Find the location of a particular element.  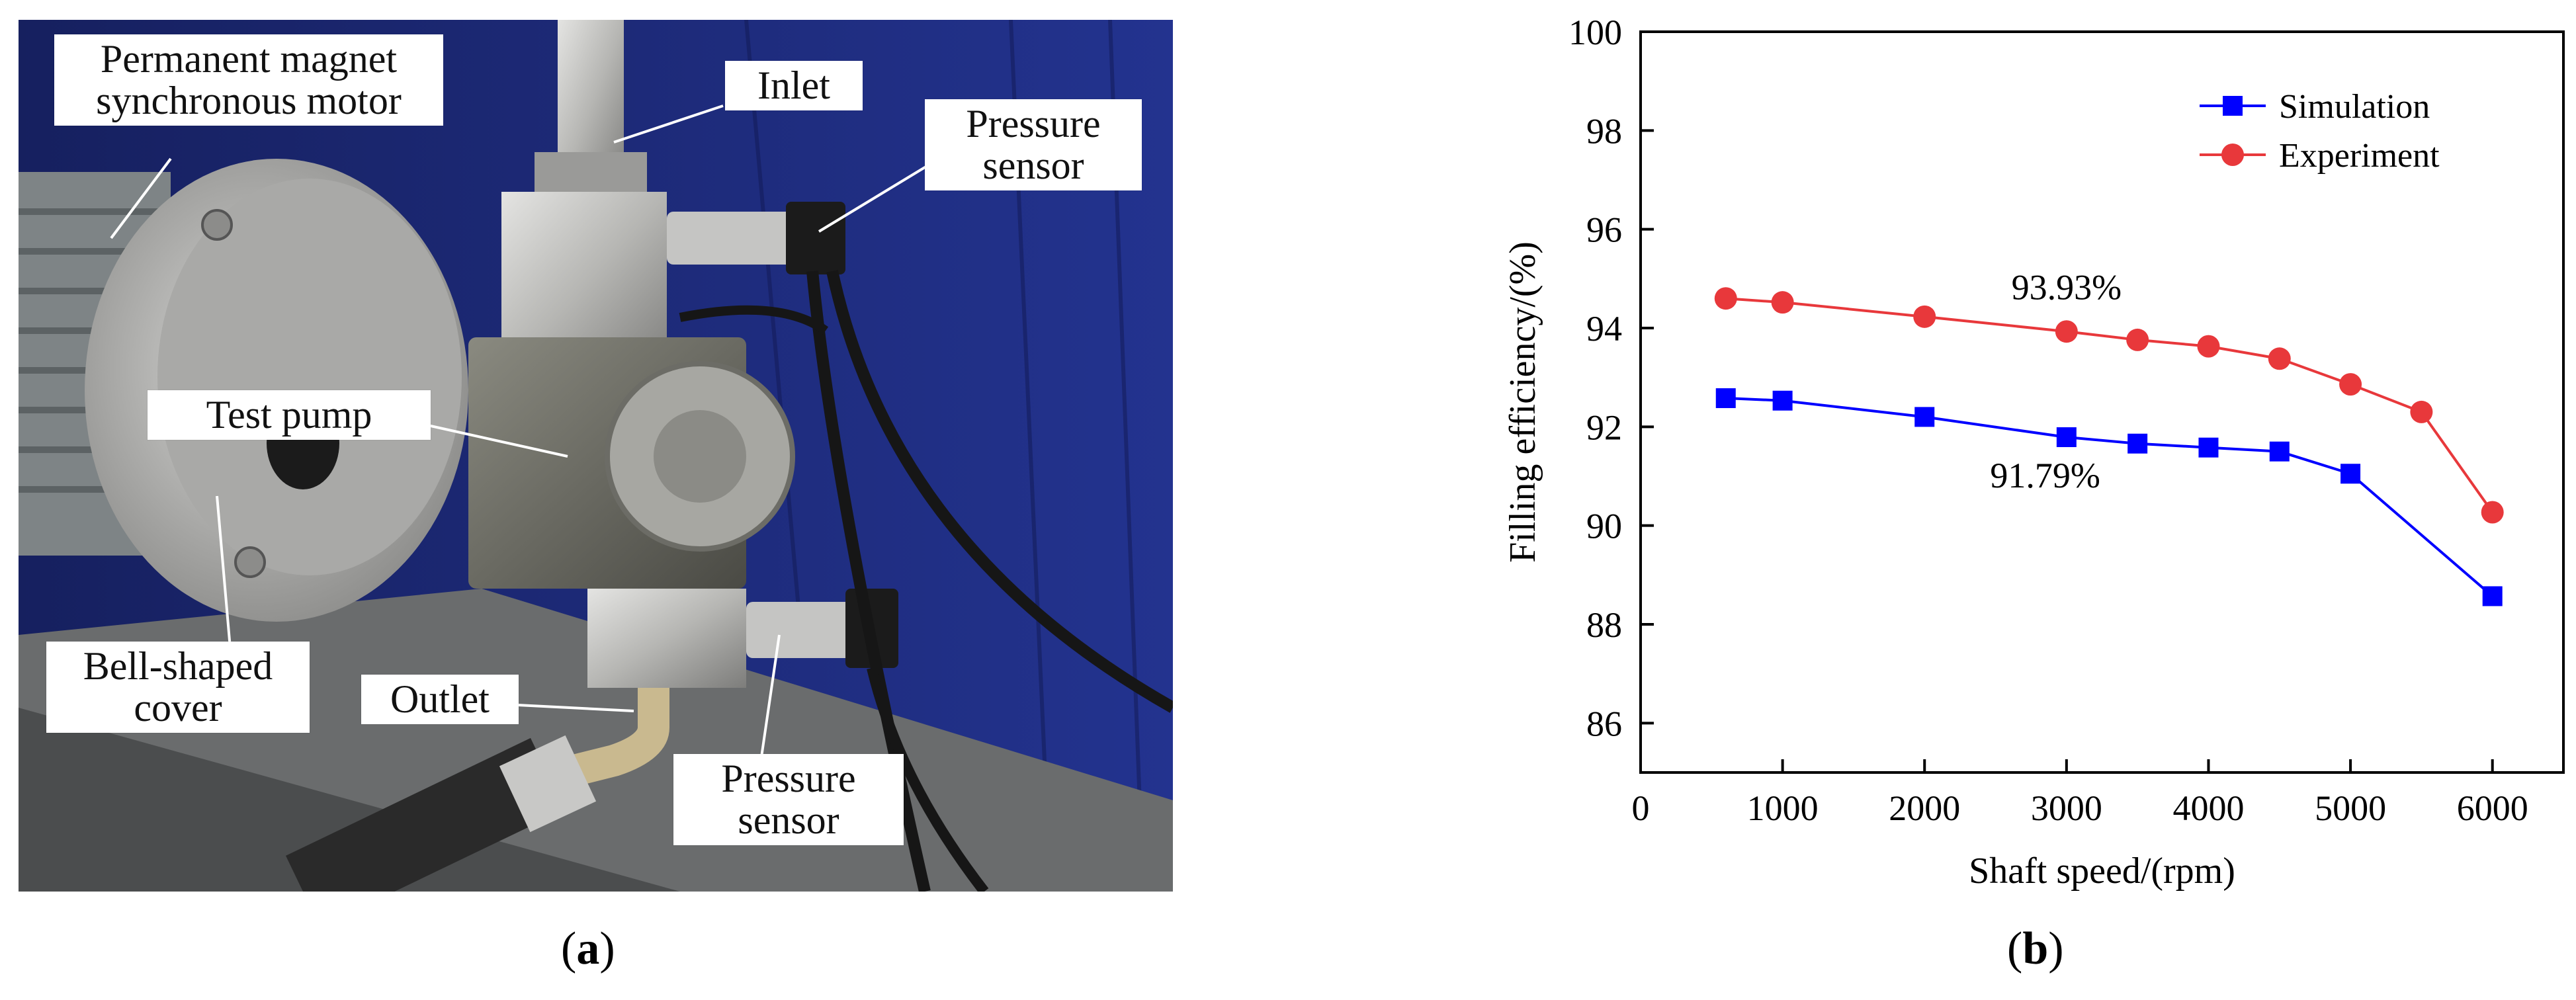

caption-b: (b) is located at coordinates (2035, 949).